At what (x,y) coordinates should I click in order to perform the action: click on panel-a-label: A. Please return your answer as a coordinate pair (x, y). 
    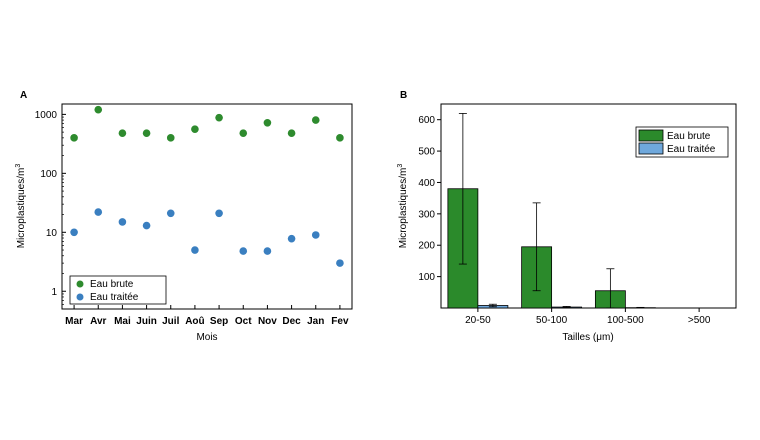
    Looking at the image, I should click on (23, 95).